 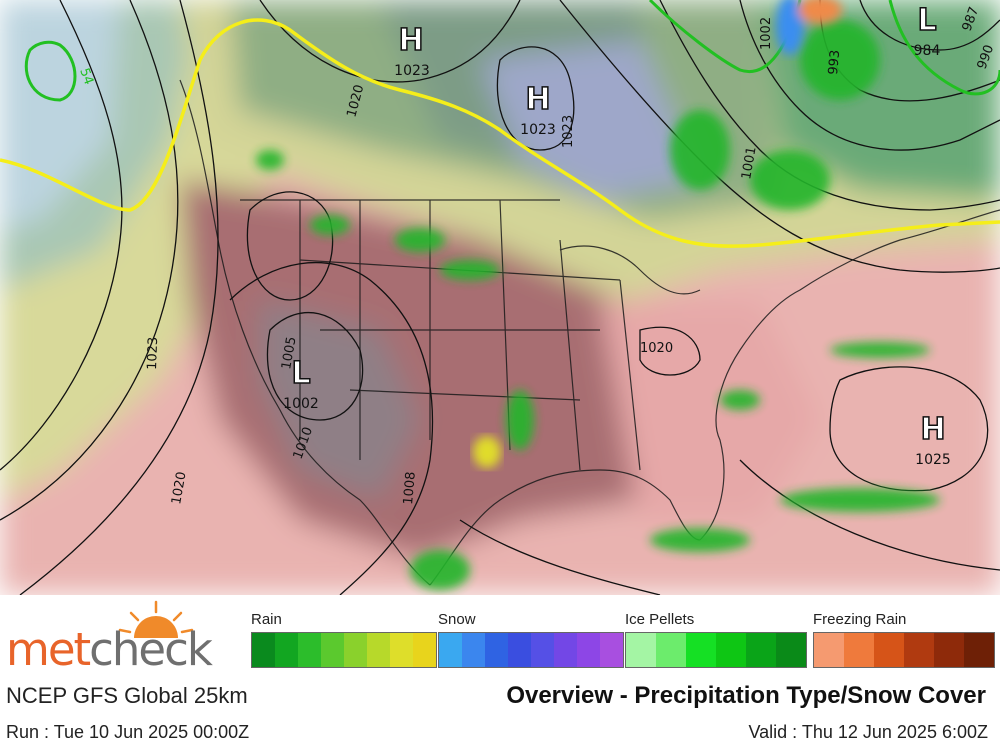 I want to click on legend-ice-bar, so click(x=716, y=650).